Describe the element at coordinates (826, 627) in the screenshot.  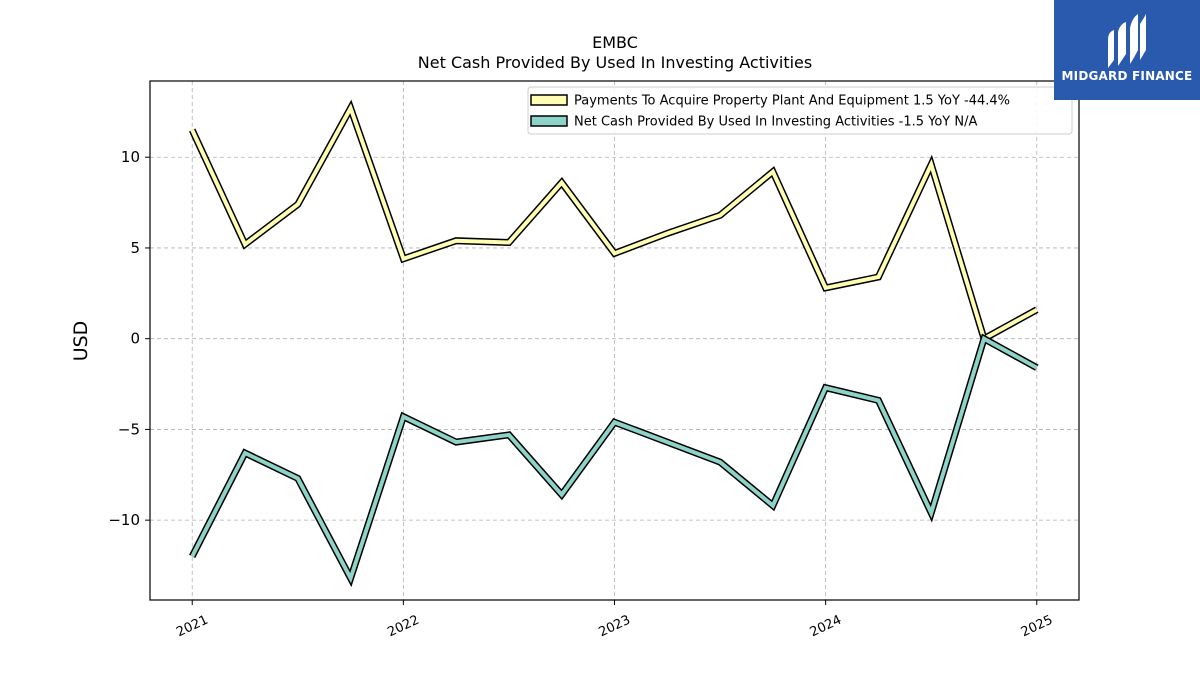
I see `x-tick-label: 2024` at that location.